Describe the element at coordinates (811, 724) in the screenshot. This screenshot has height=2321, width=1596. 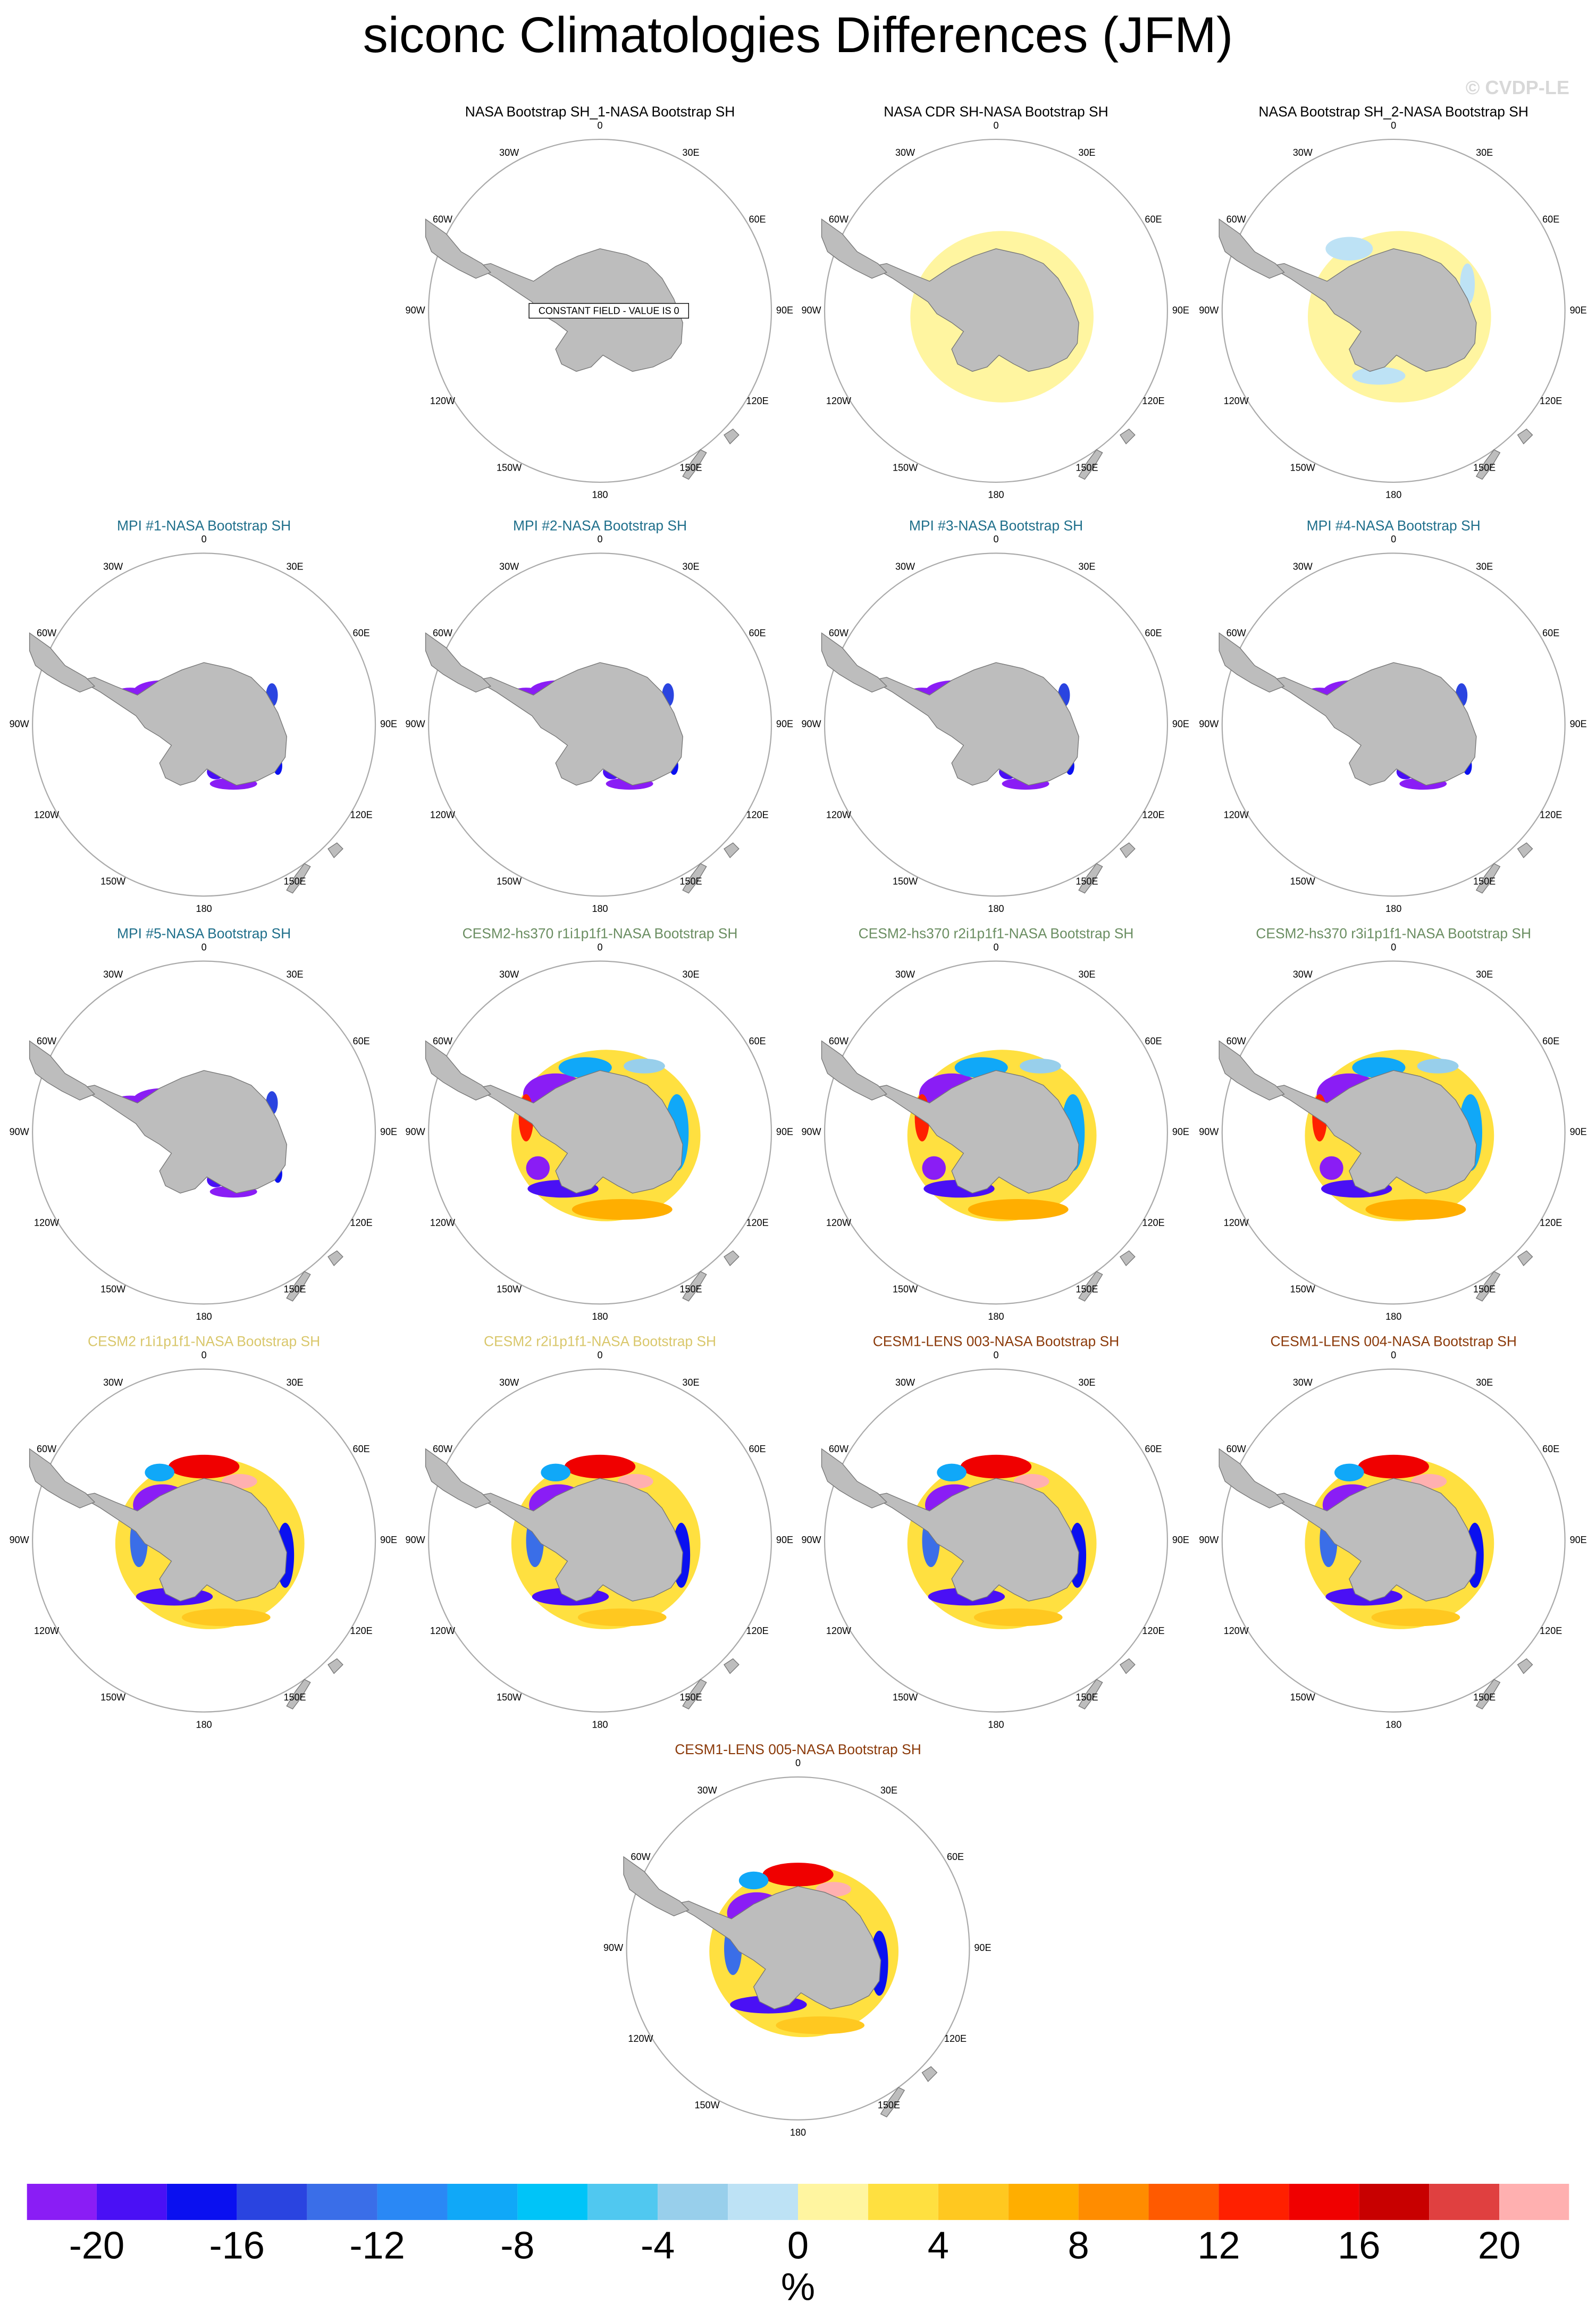
I see `lon-label: 90W` at that location.